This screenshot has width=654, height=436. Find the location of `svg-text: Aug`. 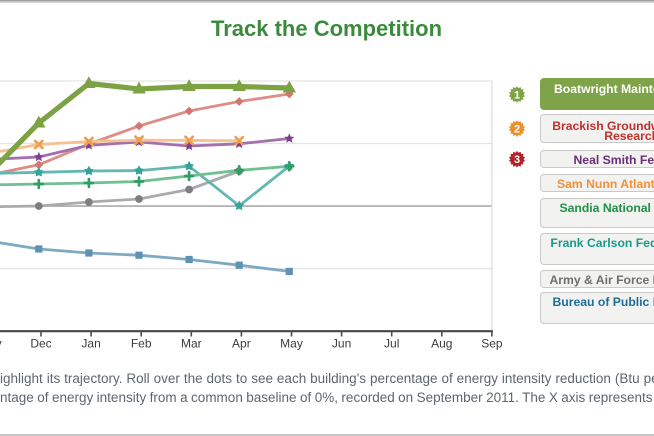

svg-text: Aug is located at coordinates (441, 343).